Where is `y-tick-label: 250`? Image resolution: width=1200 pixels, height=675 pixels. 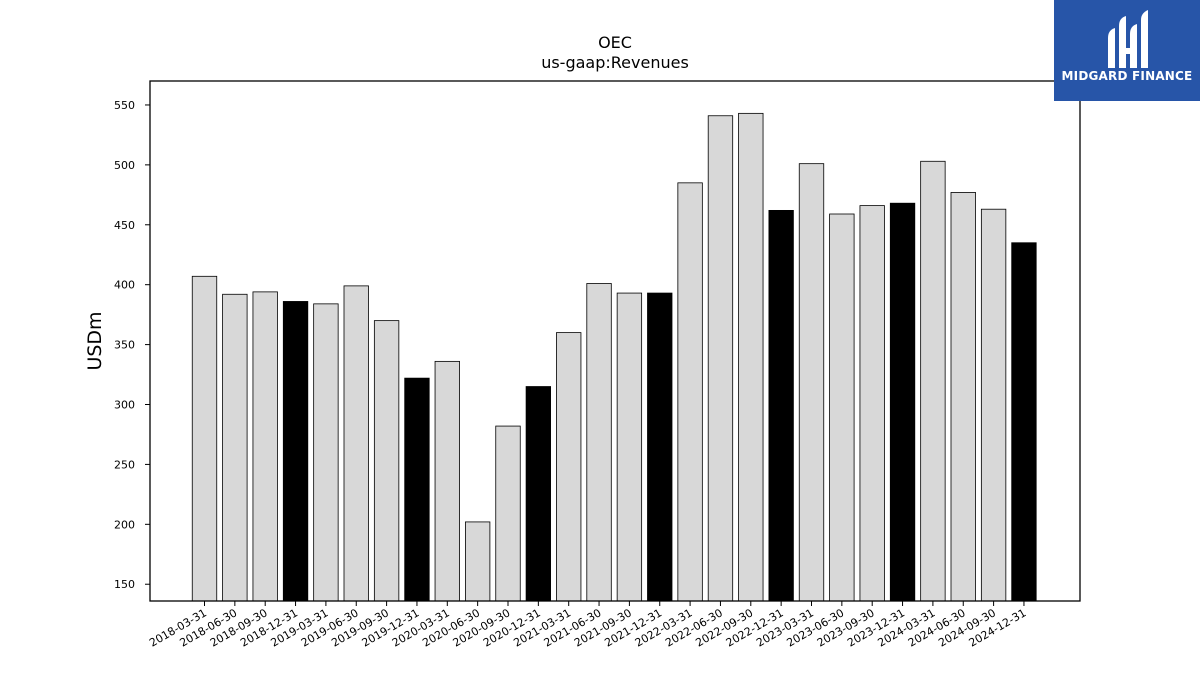
y-tick-label: 250 is located at coordinates (124, 464).